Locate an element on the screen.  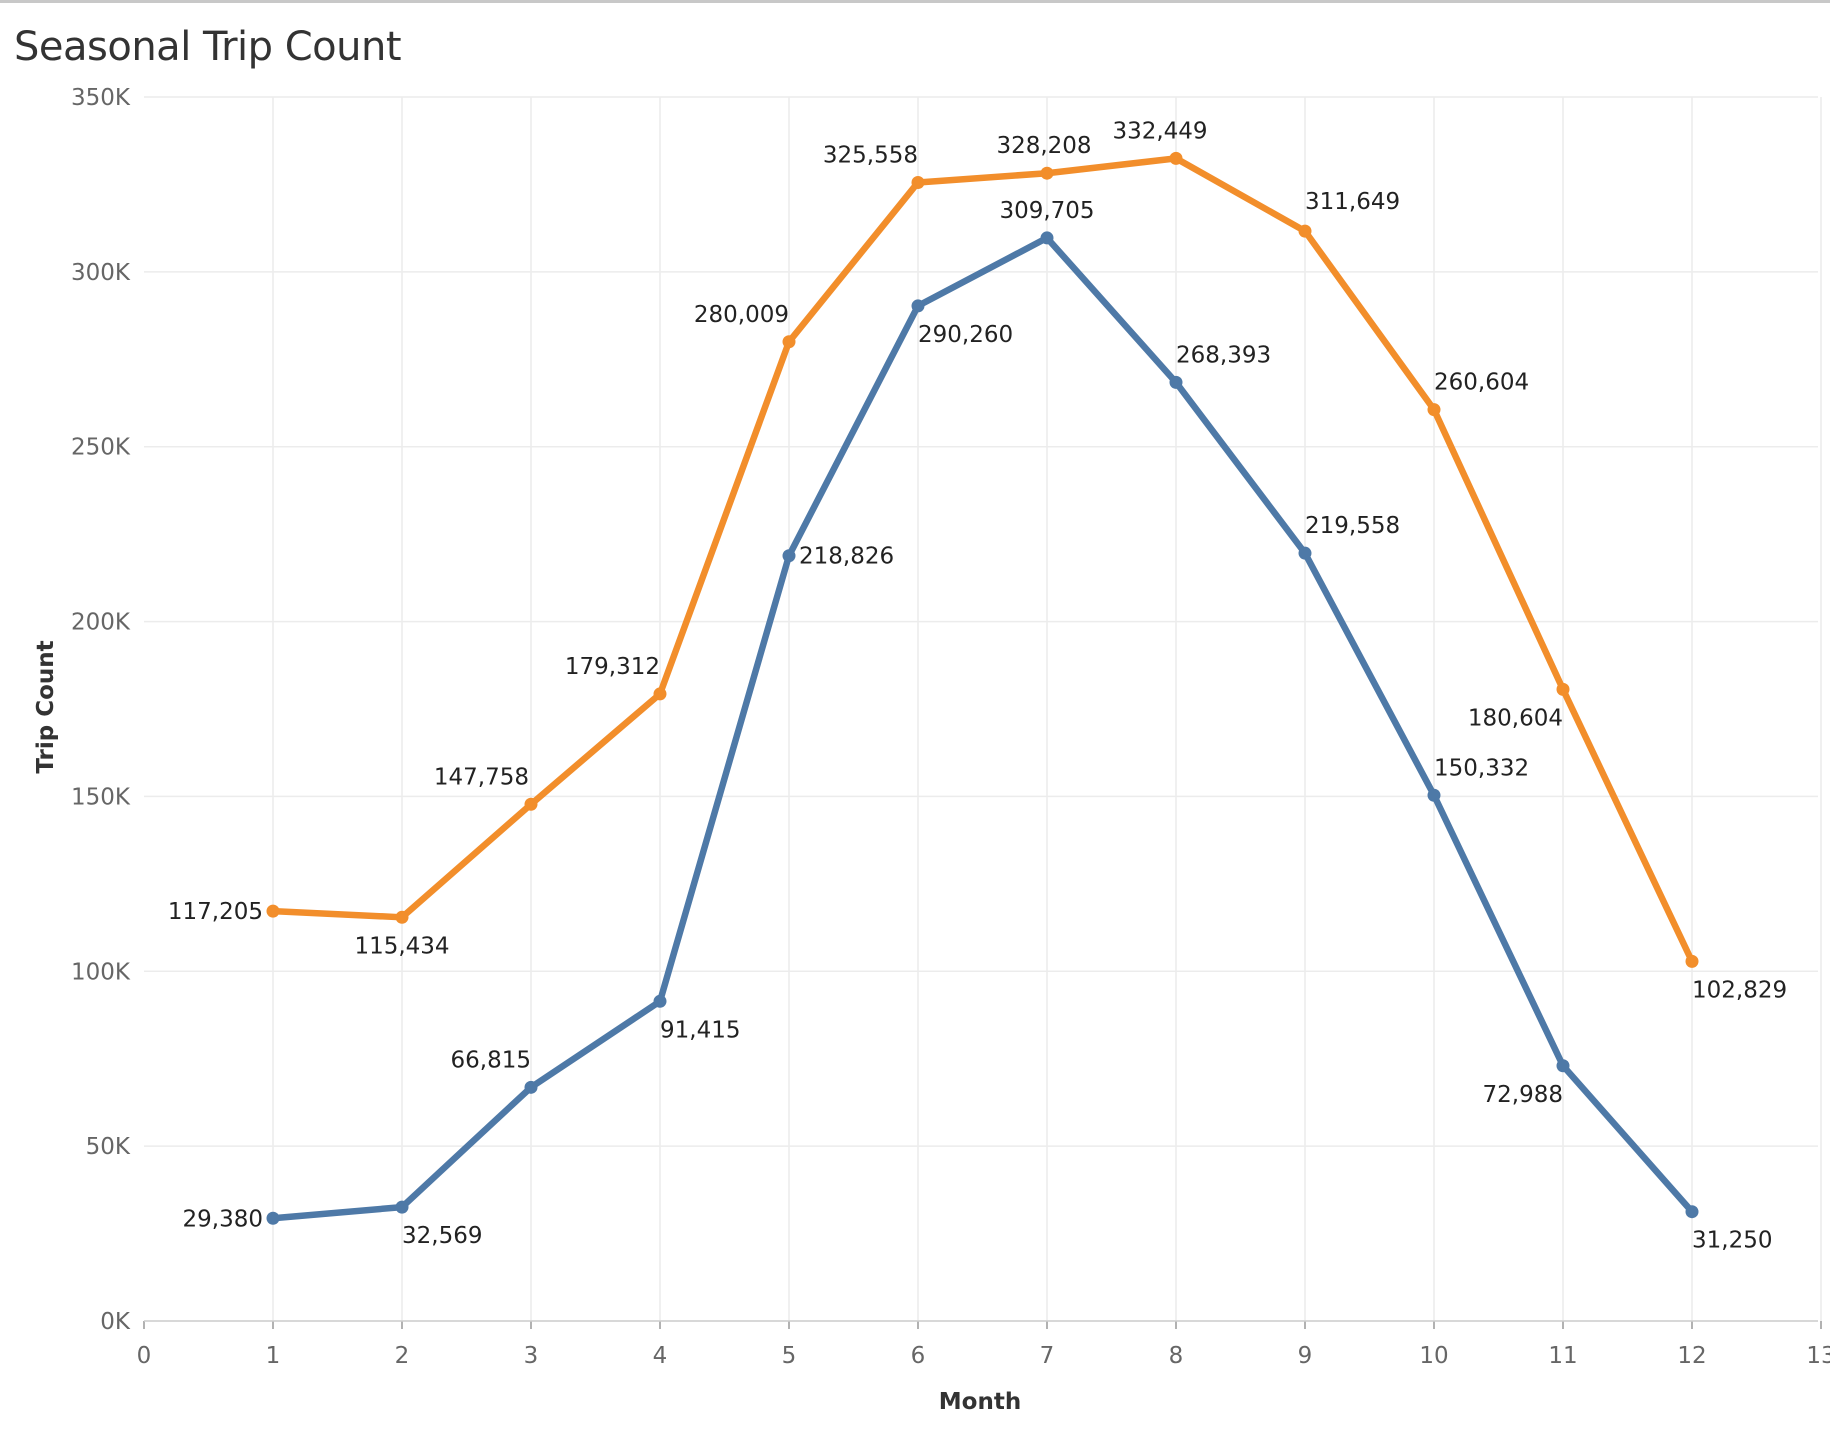
top-border is located at coordinates (915, 1).